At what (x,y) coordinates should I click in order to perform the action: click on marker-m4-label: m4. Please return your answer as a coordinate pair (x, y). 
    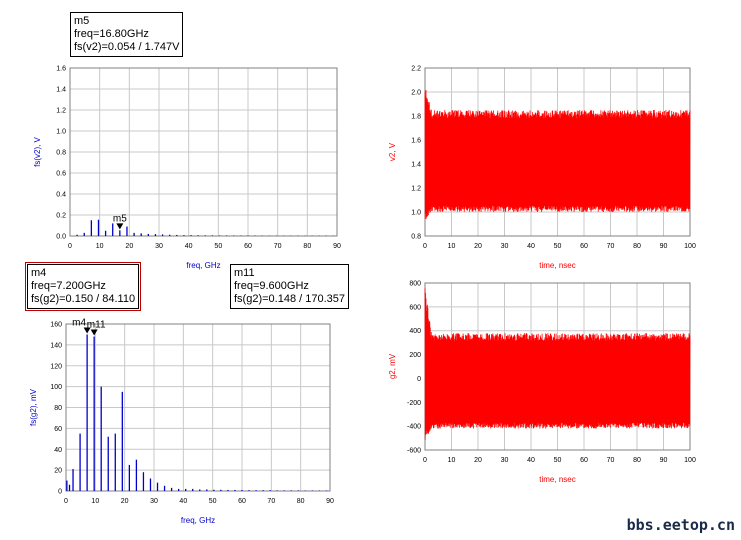
    Looking at the image, I should click on (79, 322).